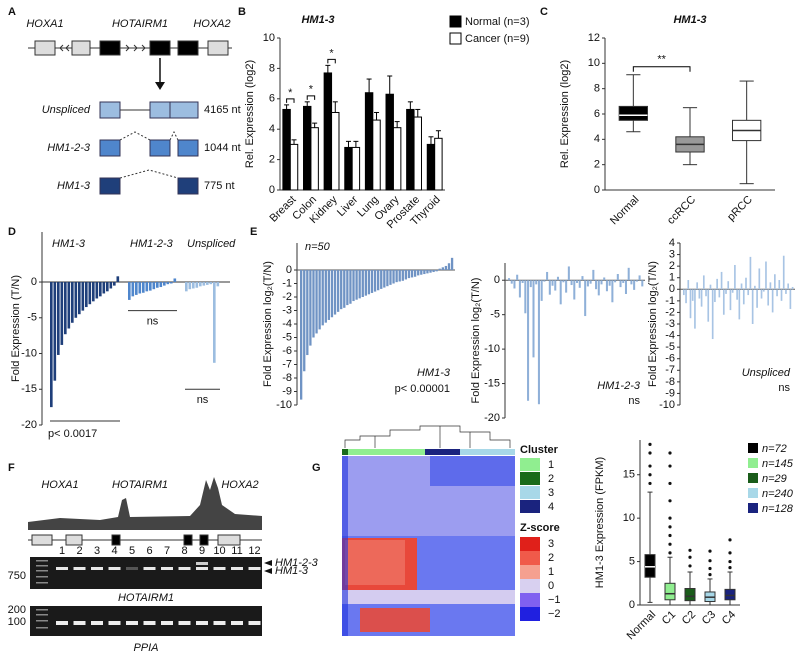  What do you see at coordinates (12, 12) in the screenshot?
I see `panel-label: A` at bounding box center [12, 12].